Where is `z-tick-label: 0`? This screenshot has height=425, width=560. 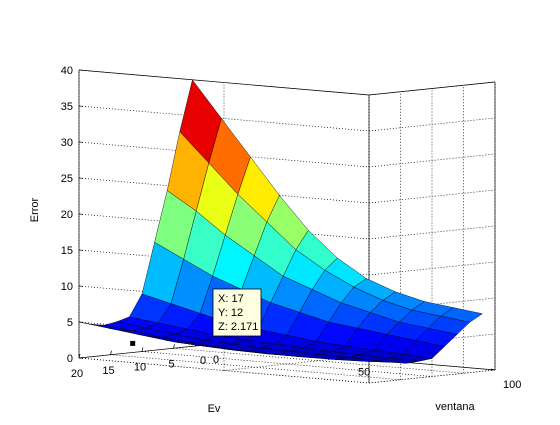
z-tick-label: 0 is located at coordinates (70, 359).